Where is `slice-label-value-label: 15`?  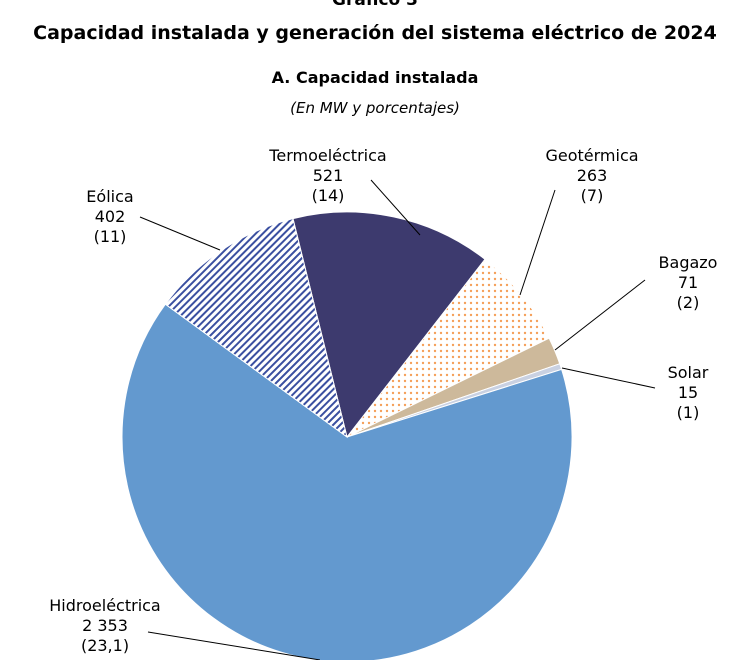 slice-label-value-label: 15 is located at coordinates (688, 392).